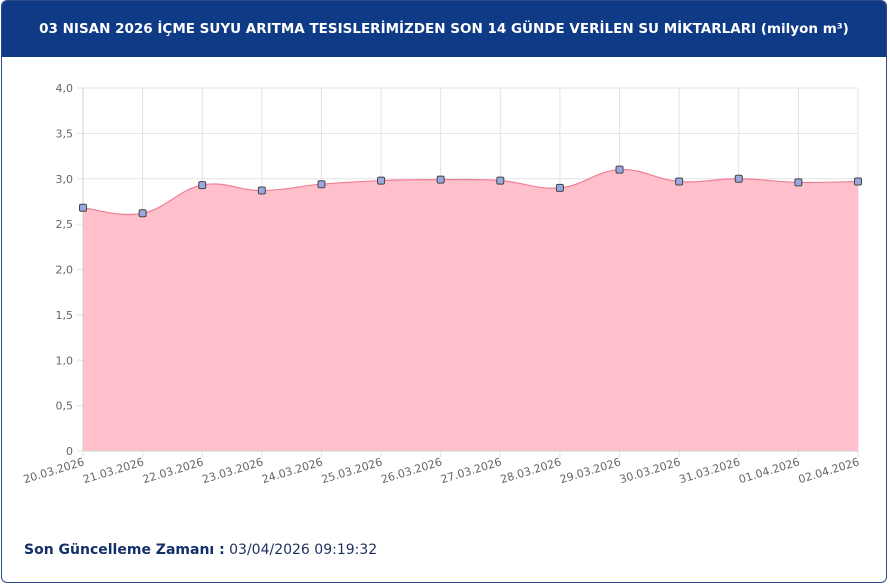  I want to click on y-tick-label: 1,0, so click(65, 360).